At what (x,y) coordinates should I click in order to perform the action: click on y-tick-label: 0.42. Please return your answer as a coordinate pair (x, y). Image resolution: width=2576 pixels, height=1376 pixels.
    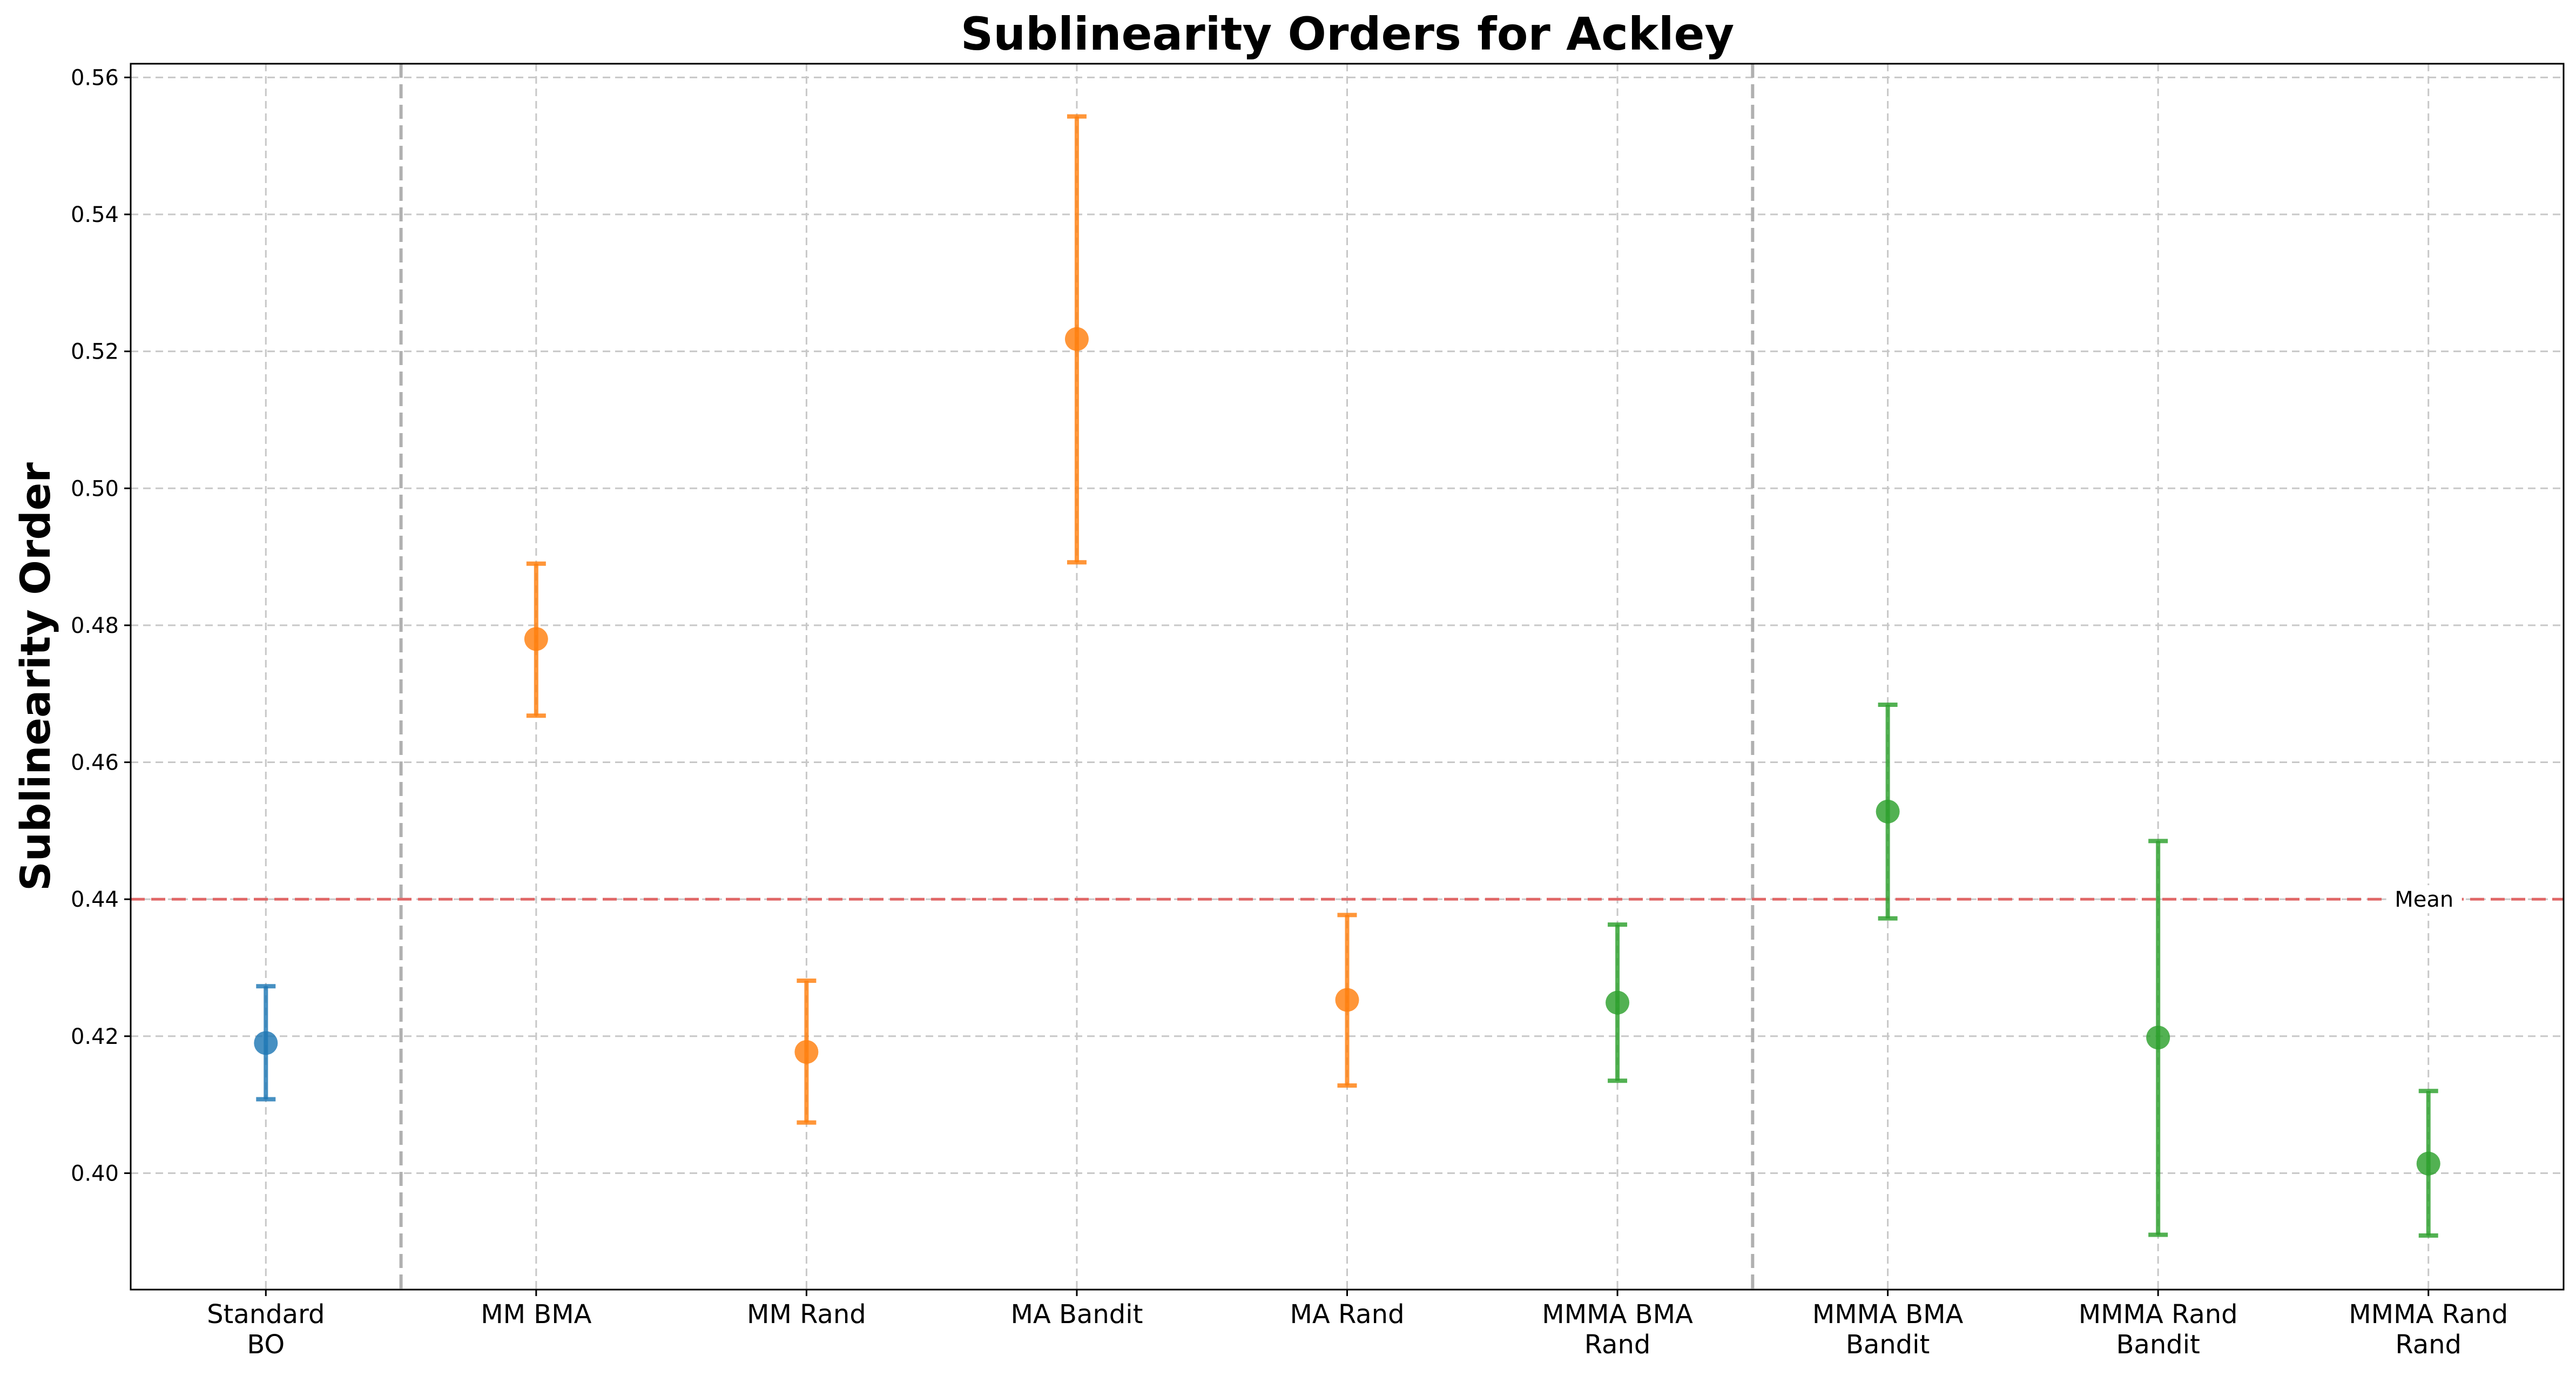
    Looking at the image, I should click on (95, 1036).